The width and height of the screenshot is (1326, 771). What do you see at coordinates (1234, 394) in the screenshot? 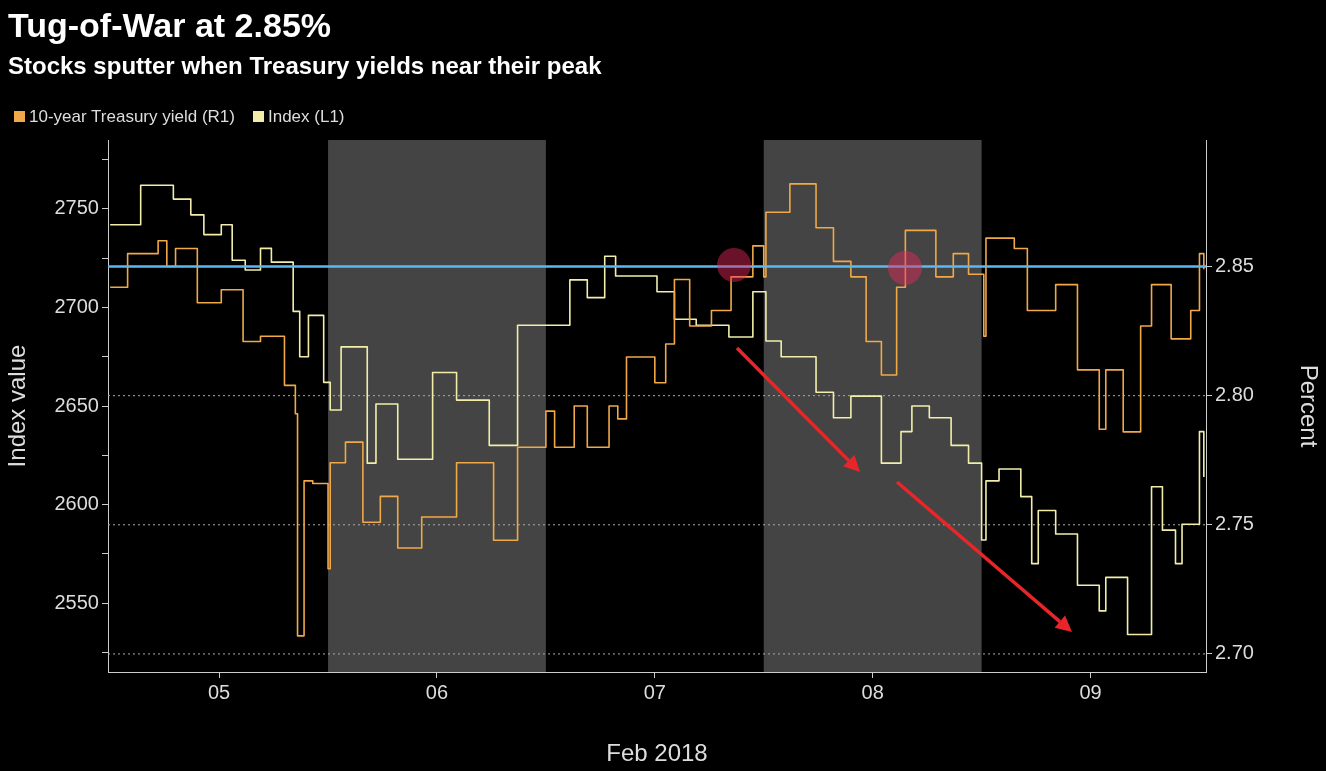
I see `y2-tick-label: 2.80` at bounding box center [1234, 394].